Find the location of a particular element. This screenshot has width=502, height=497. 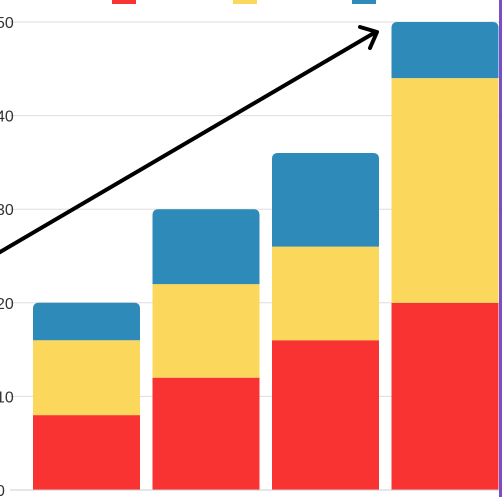

panel-edge is located at coordinates (500, 248).